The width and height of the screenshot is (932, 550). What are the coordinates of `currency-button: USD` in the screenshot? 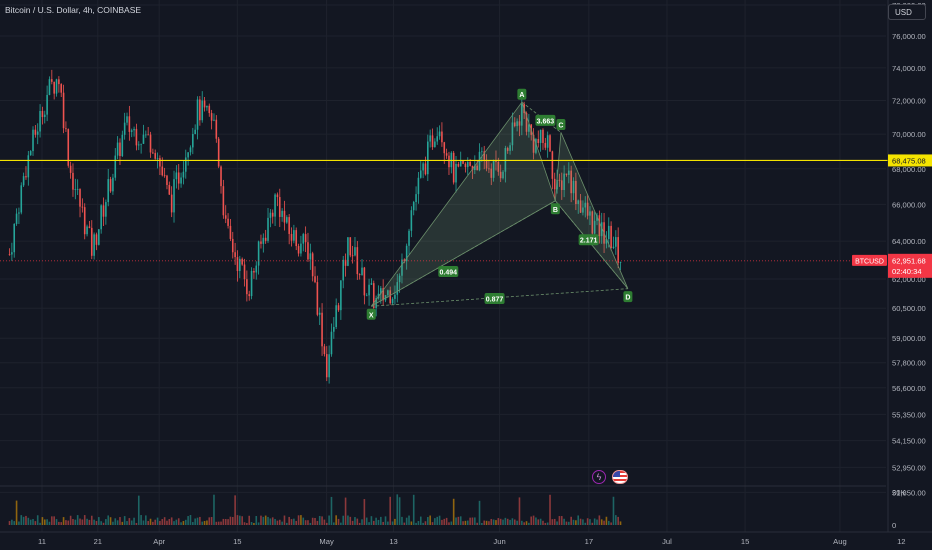 It's located at (907, 12).